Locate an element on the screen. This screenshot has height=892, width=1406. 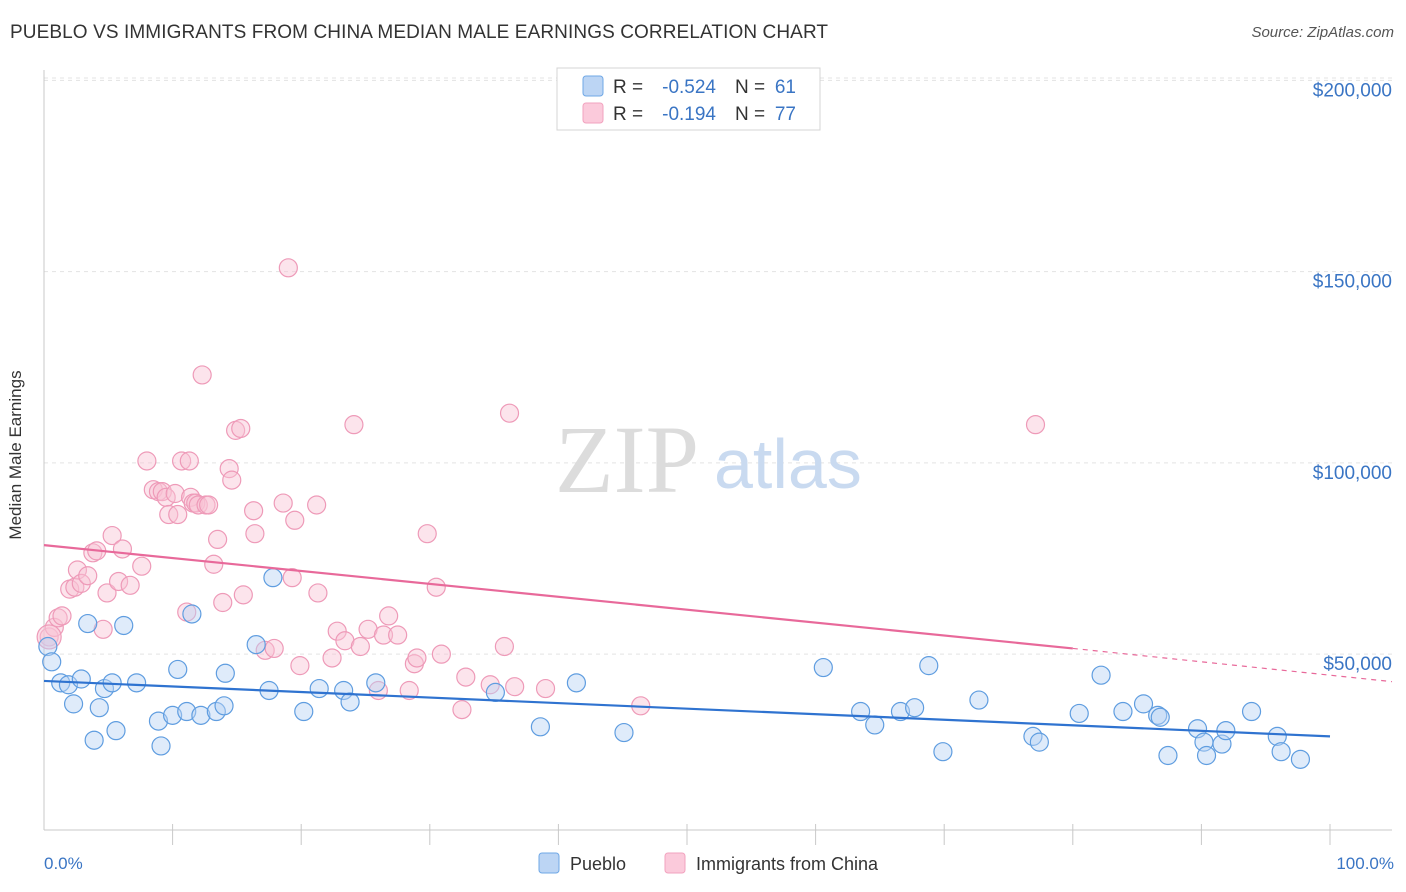
y-tick-label: $150,000 is located at coordinates (1352, 282).